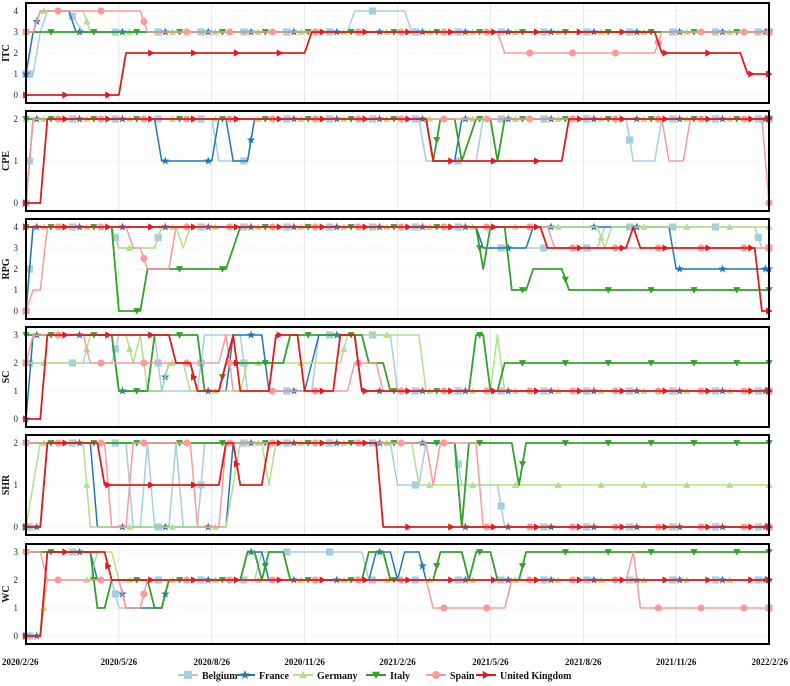 Image resolution: width=790 pixels, height=686 pixels. Describe the element at coordinates (304, 662) in the screenshot. I see `x-tick-label: 2020/11/26` at that location.